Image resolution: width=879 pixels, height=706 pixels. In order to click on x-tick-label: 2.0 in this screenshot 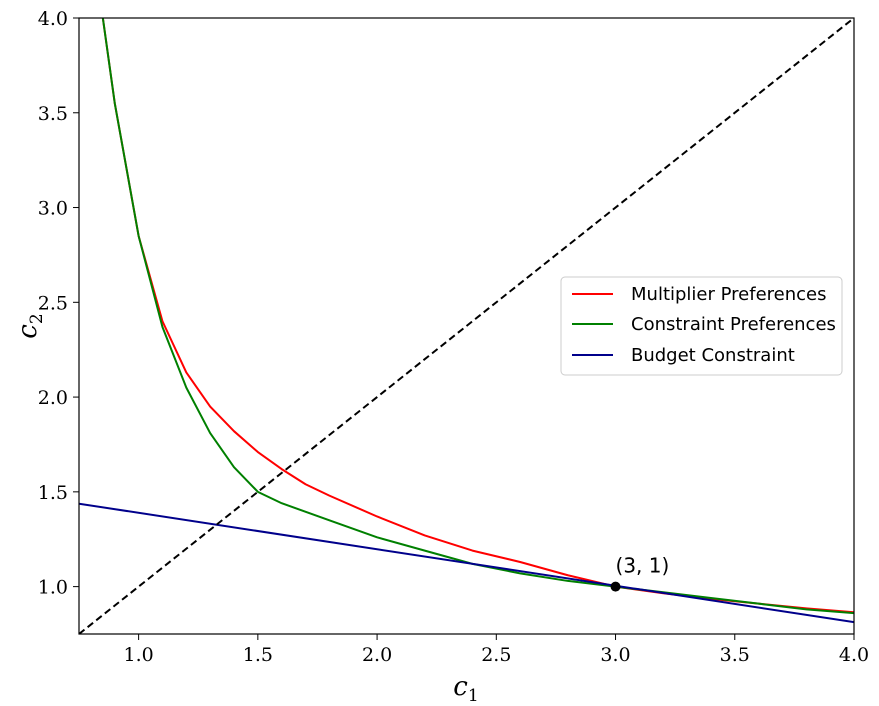, I will do `click(377, 655)`.